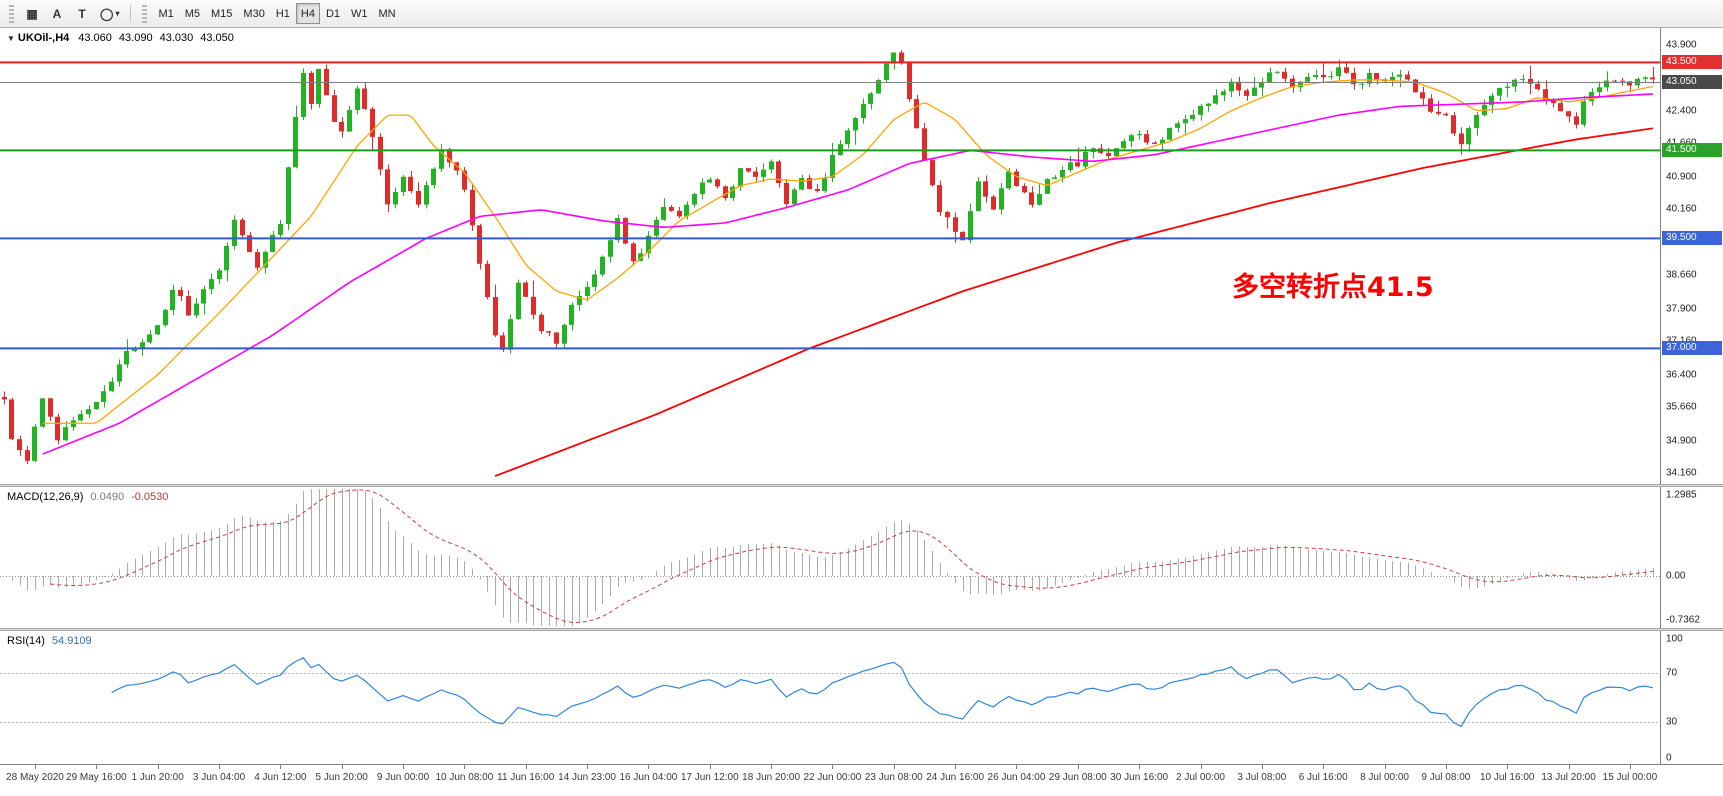 Image resolution: width=1723 pixels, height=796 pixels. I want to click on time-axis-label: 22 Jun 00:00, so click(832, 777).